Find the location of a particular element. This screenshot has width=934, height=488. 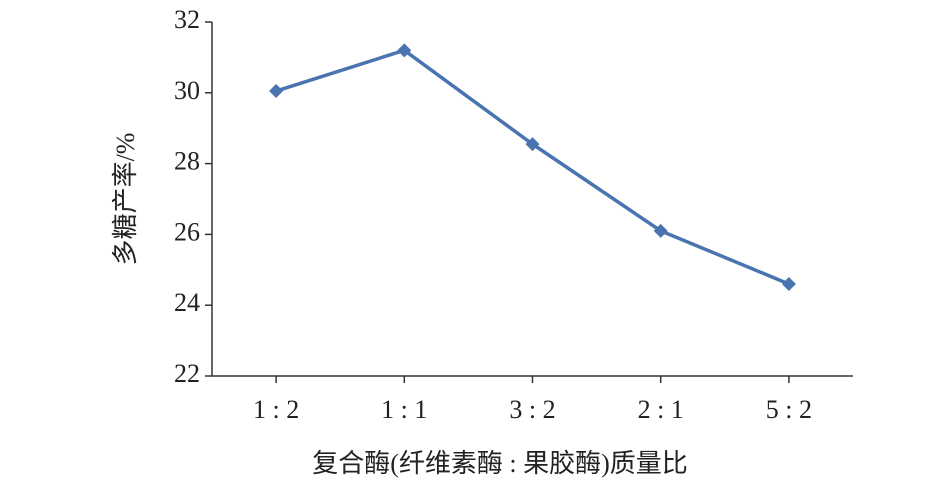

y-tick-label: 30 is located at coordinates (187, 90).